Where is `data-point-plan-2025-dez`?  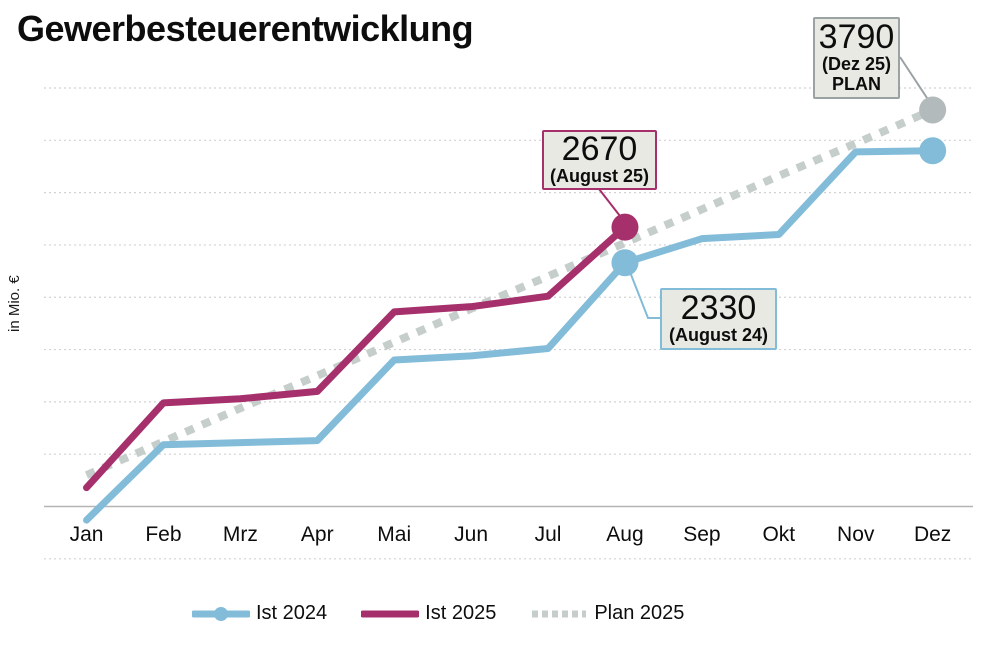
data-point-plan-2025-dez is located at coordinates (933, 110).